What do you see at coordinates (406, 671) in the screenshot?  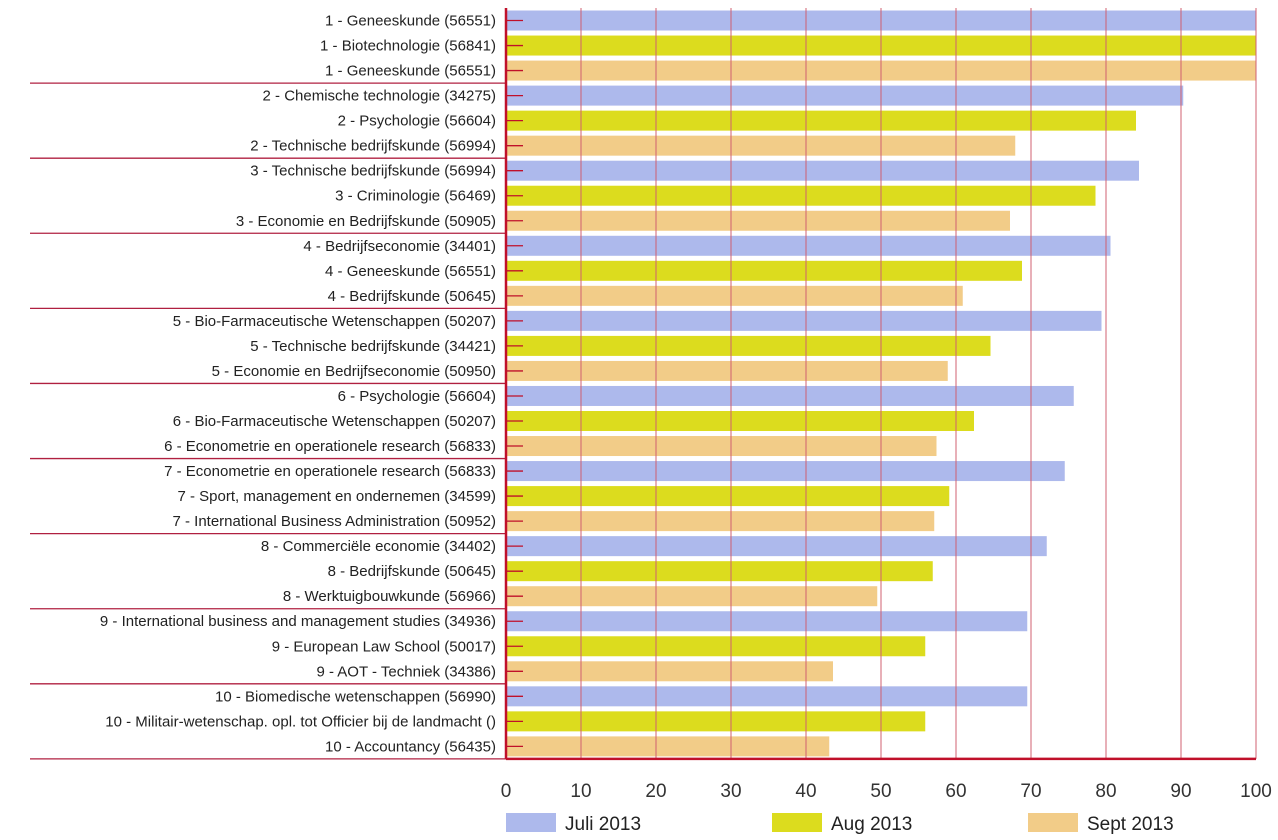 I see `category-label: 9 - AOT - Techniek (34386)` at bounding box center [406, 671].